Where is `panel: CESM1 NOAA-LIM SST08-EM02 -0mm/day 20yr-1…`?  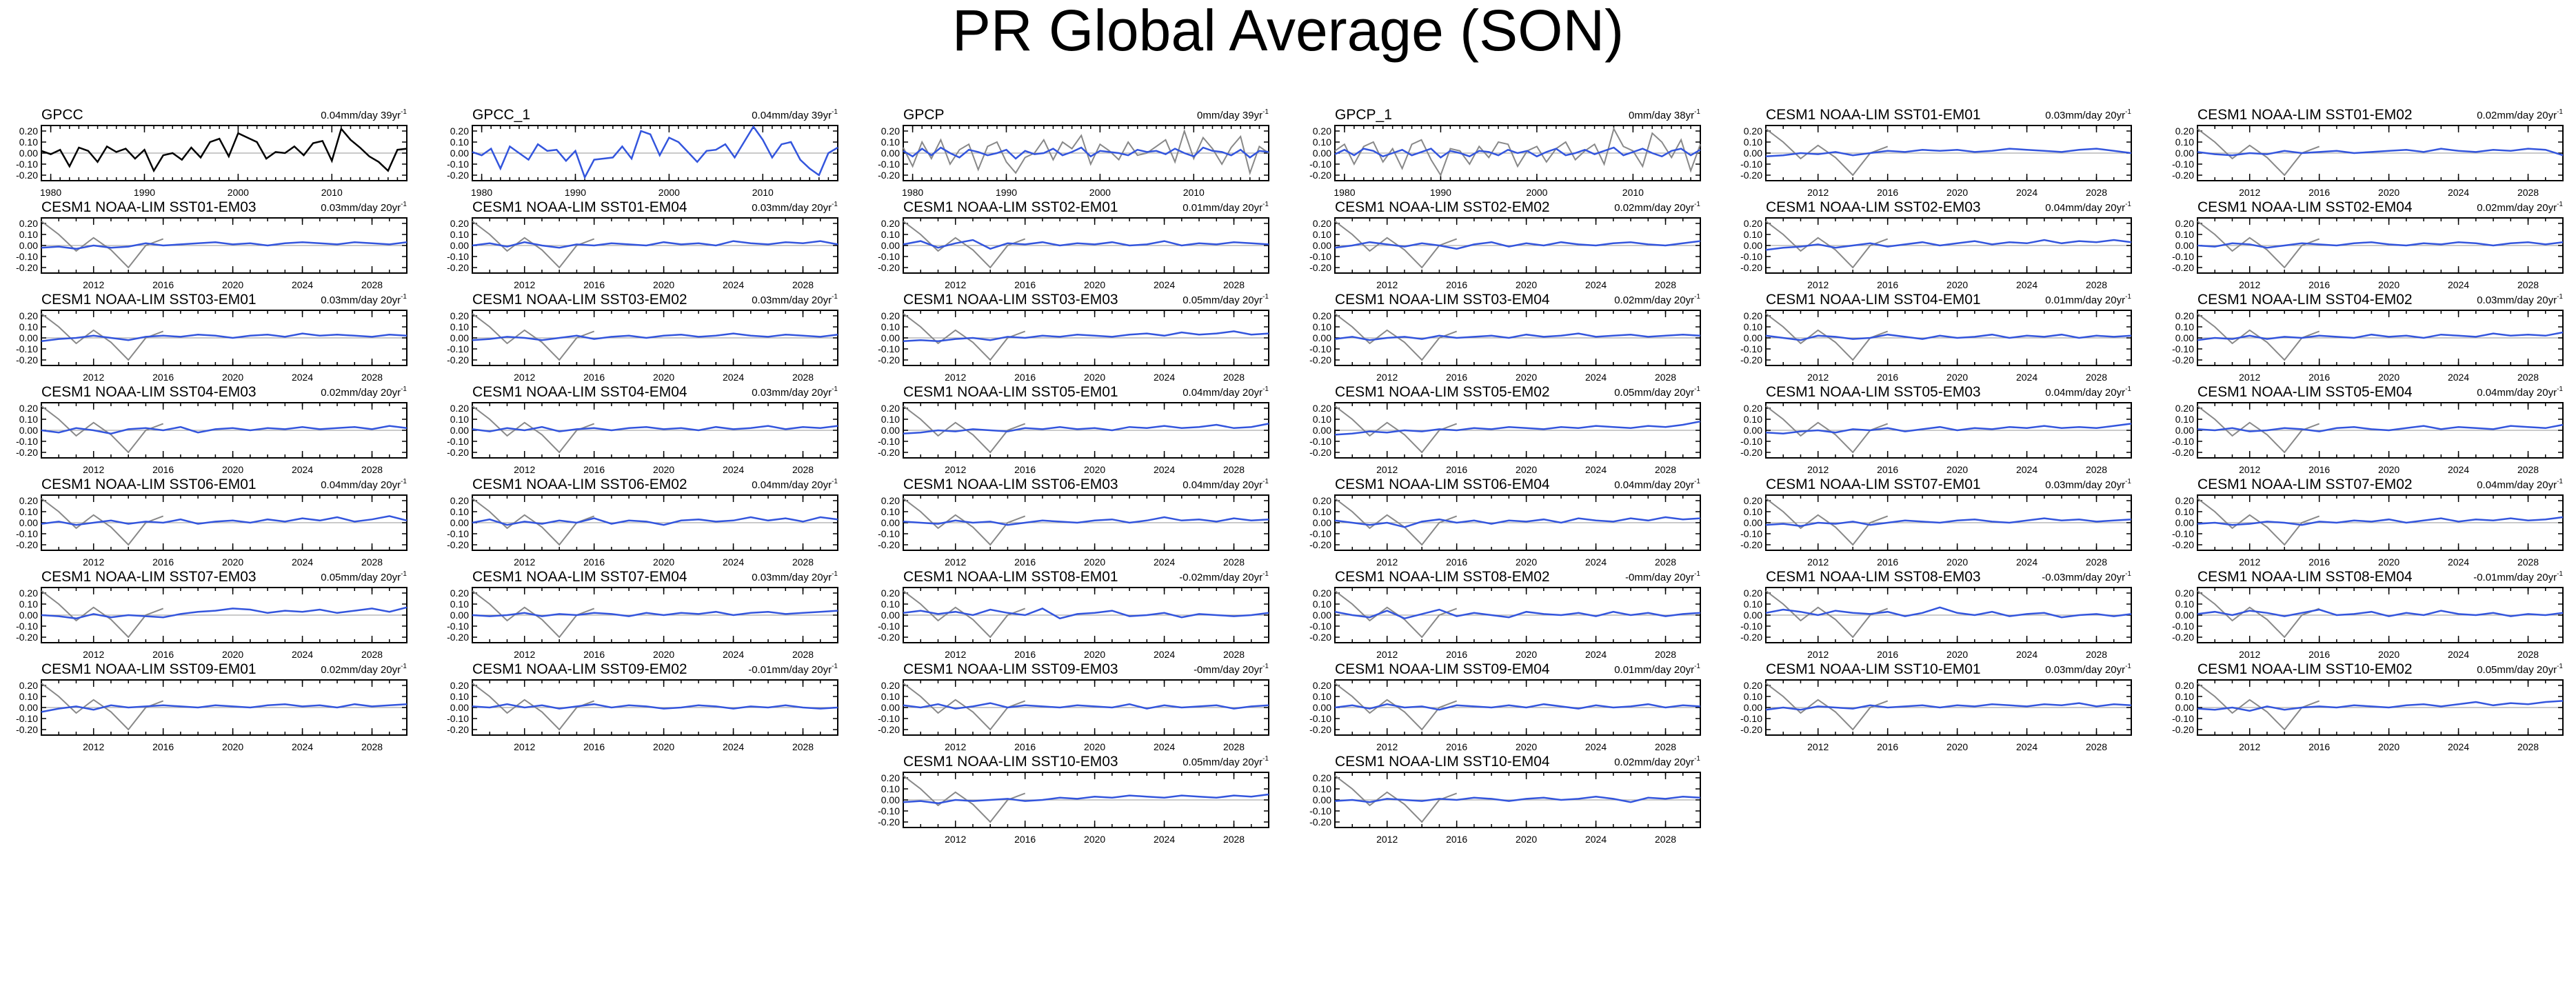
panel: CESM1 NOAA-LIM SST08-EM02 -0mm/day 20yr-1… is located at coordinates (1505, 614).